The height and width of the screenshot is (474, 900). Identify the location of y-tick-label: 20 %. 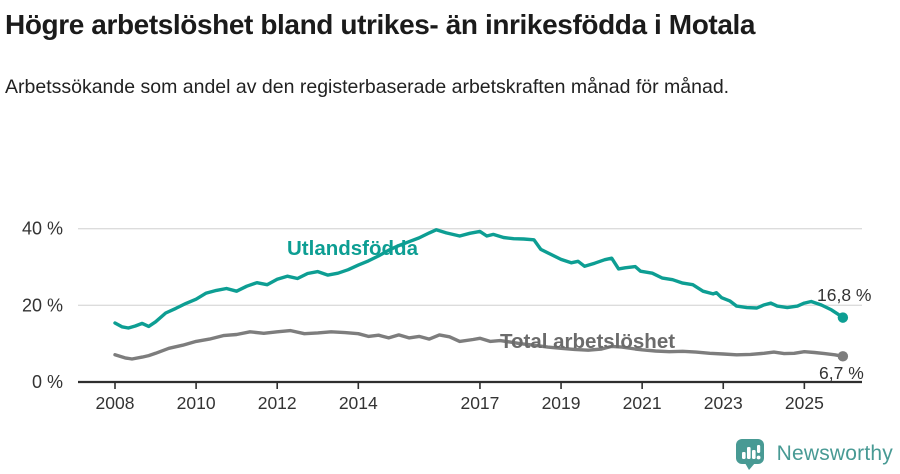
(42, 305).